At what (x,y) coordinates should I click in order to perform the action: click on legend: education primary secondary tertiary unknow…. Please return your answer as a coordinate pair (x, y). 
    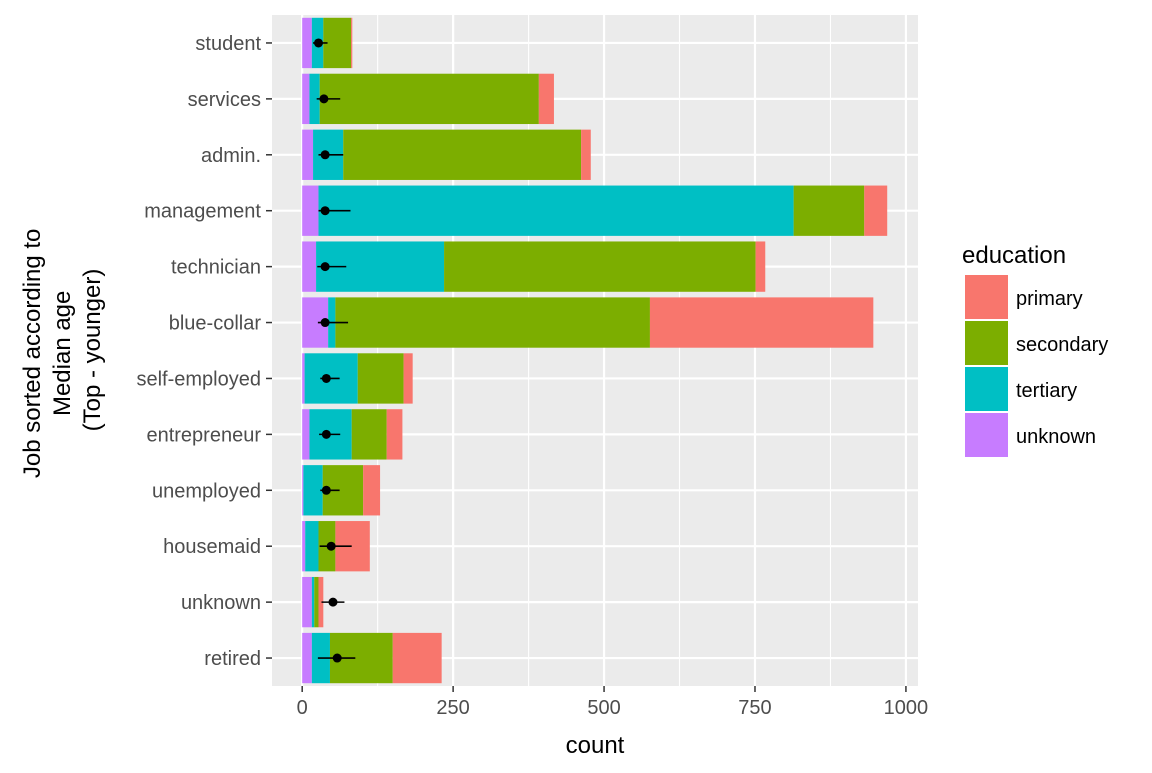
    Looking at the image, I should click on (1035, 349).